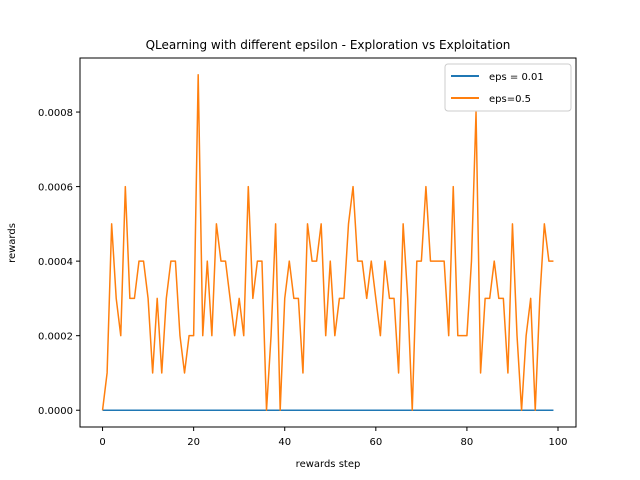  What do you see at coordinates (557, 442) in the screenshot?
I see `x-tick-label: 100` at bounding box center [557, 442].